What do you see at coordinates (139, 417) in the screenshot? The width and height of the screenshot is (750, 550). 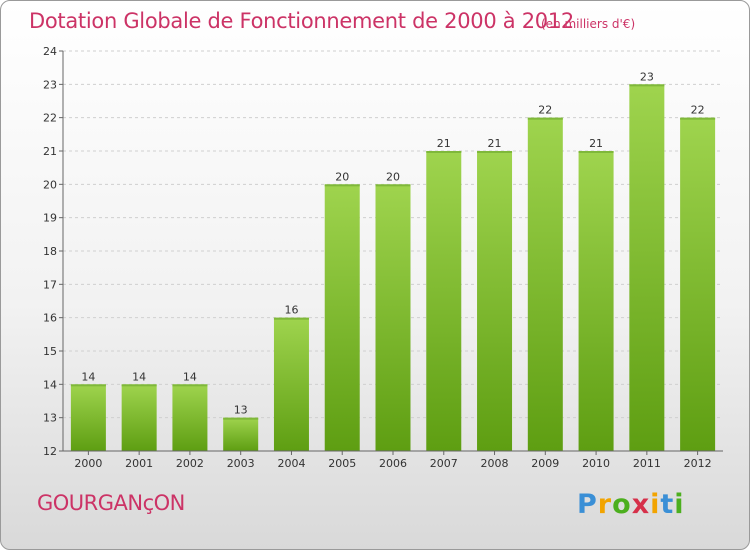 I see `bar-2001` at bounding box center [139, 417].